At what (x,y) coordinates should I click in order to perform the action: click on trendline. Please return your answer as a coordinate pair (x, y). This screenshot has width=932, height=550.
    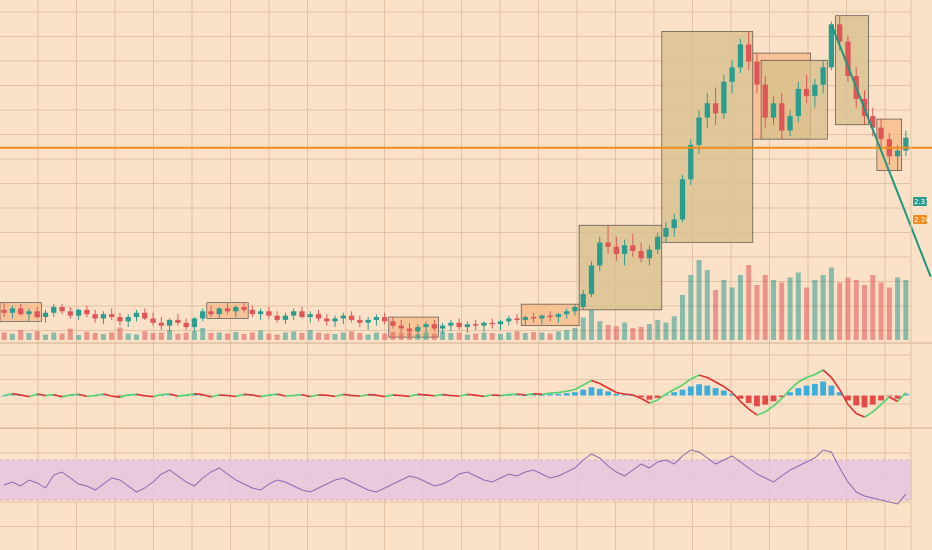
    Looking at the image, I should click on (881, 150).